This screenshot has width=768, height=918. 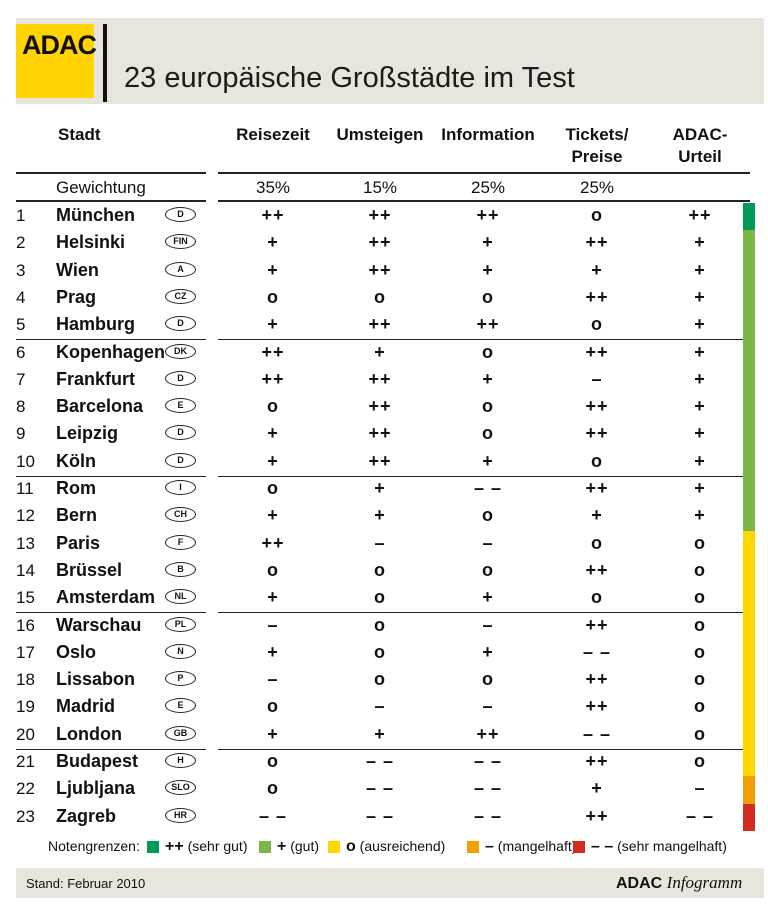 I want to click on rank-cell: 20, so click(x=25, y=734).